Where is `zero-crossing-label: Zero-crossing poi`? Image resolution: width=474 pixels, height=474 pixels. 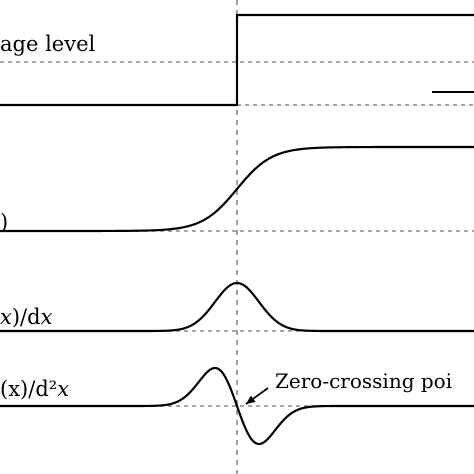
zero-crossing-label: Zero-crossing poi is located at coordinates (363, 381).